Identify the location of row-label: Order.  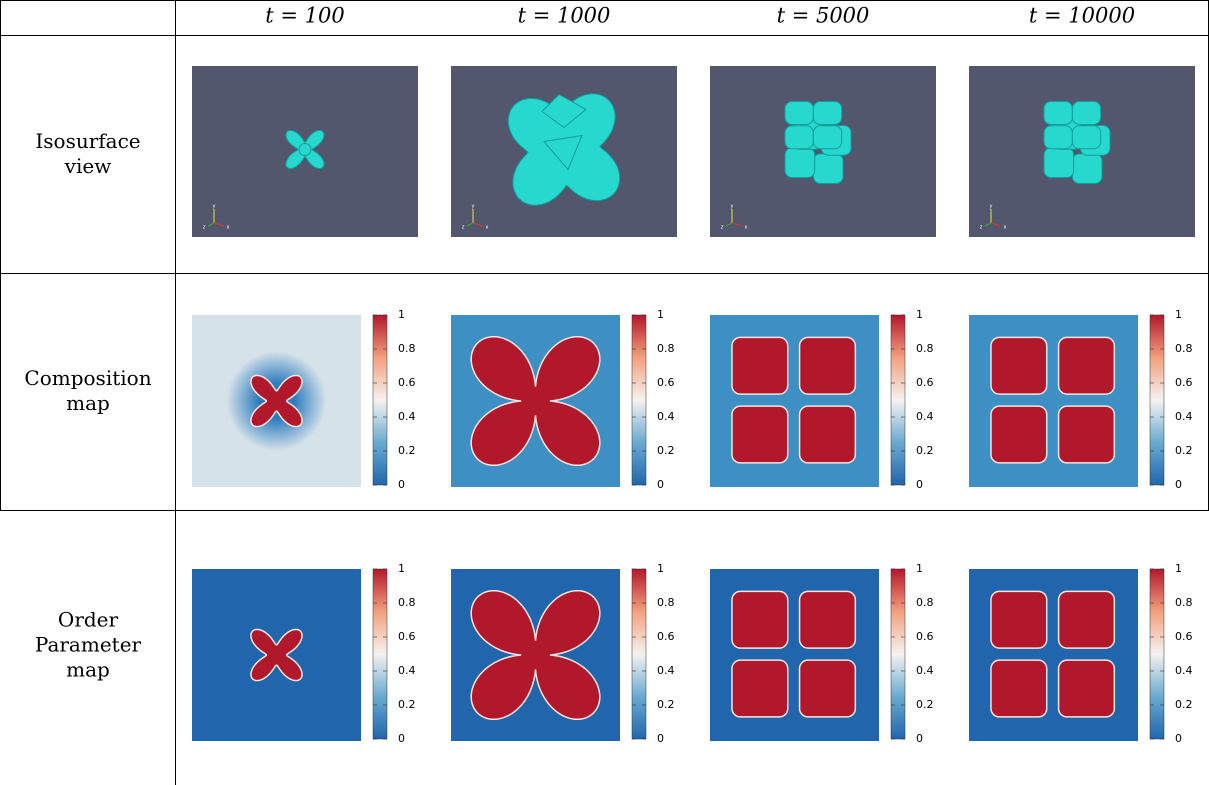
(88, 620).